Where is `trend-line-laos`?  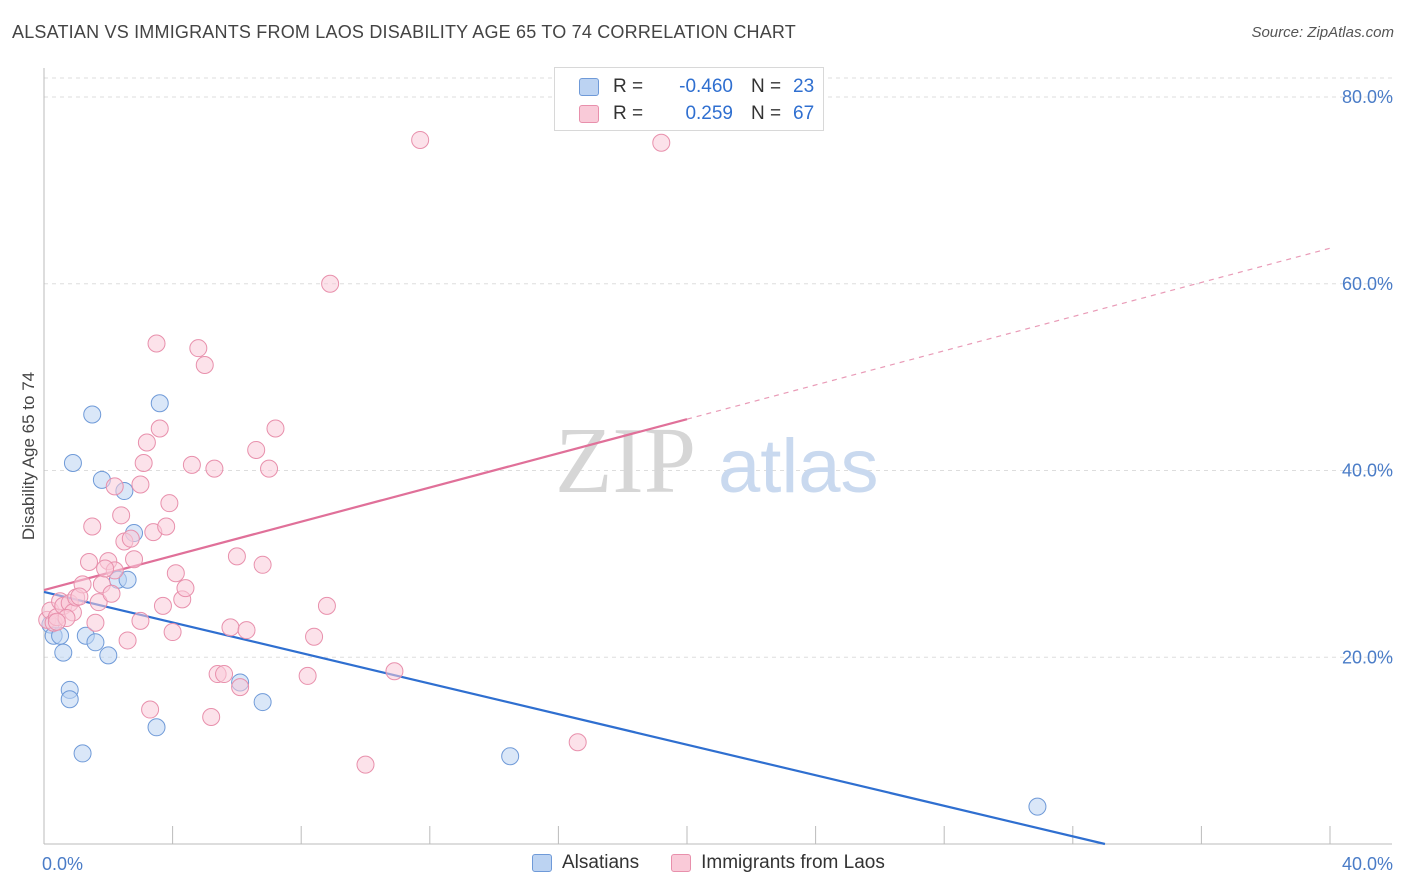
trend-line-laos is located at coordinates (365, 505).